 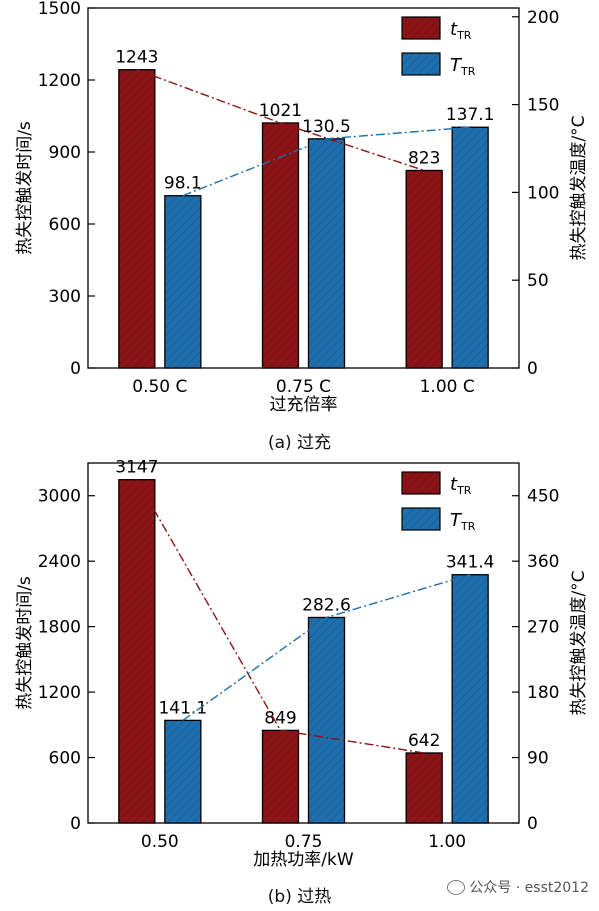 I want to click on data-label: 3147, so click(x=136, y=468).